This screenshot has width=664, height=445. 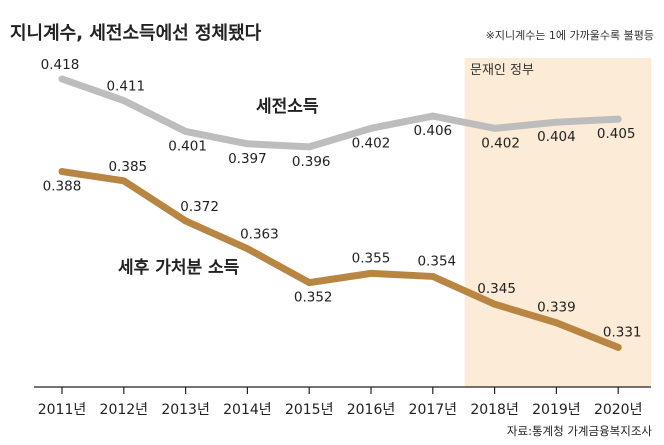 I want to click on series-label-disposable: 세후 가처분 소득, so click(x=179, y=267).